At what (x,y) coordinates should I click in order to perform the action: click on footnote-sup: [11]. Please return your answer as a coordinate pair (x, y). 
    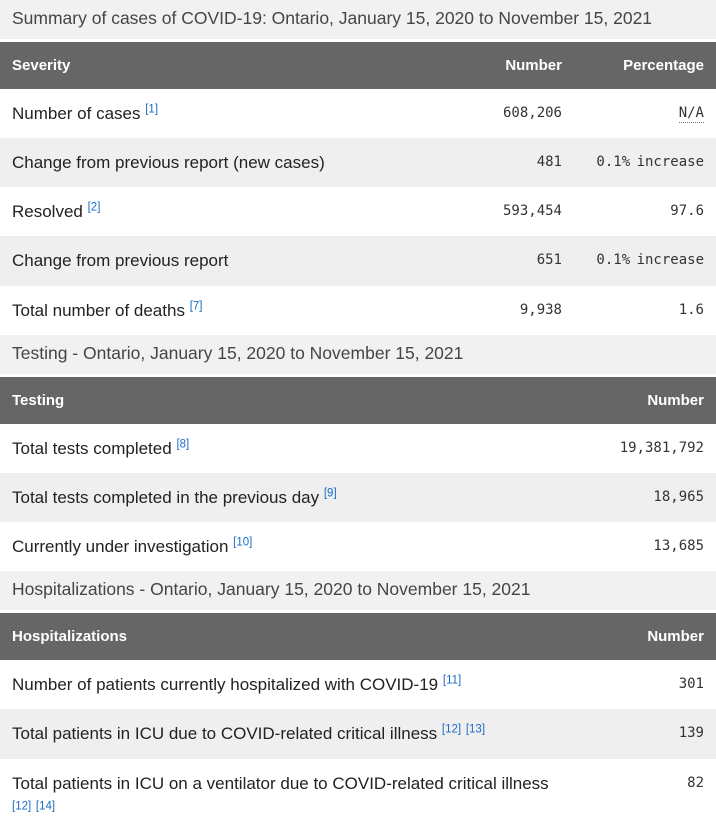
    Looking at the image, I should click on (452, 680).